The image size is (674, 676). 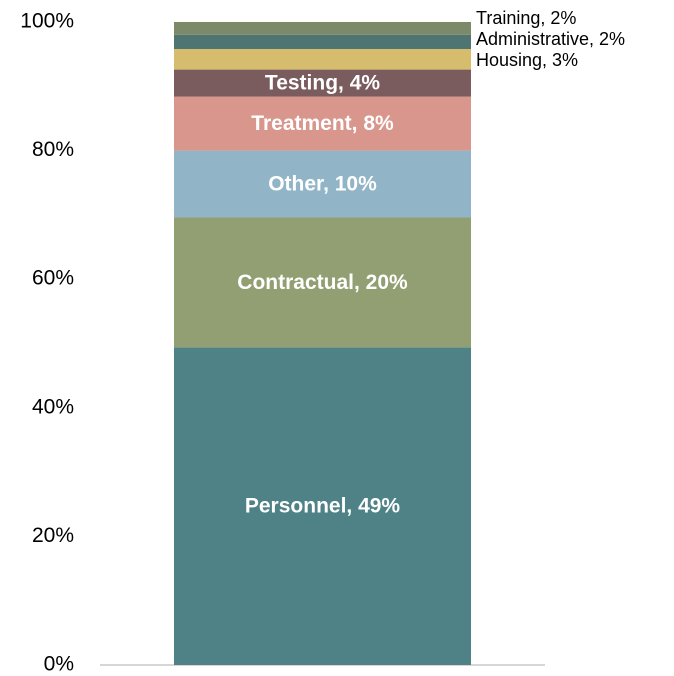 What do you see at coordinates (47, 21) in the screenshot?
I see `y-tick-label: 100%` at bounding box center [47, 21].